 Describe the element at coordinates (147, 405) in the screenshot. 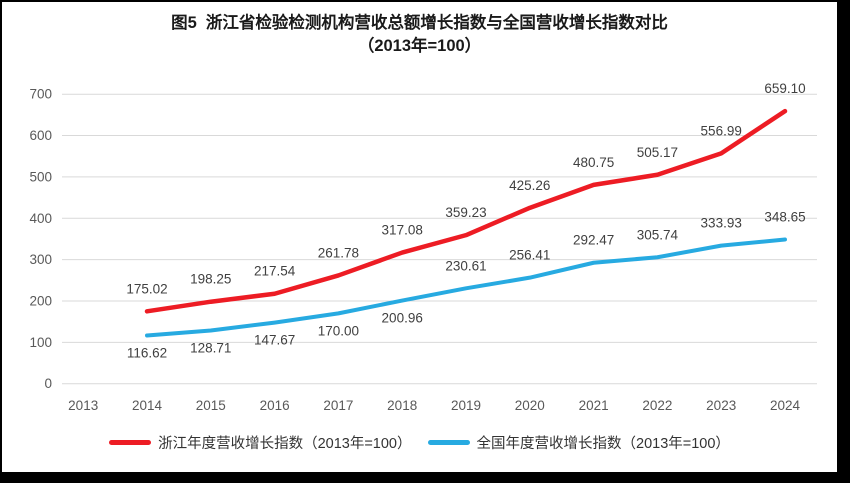

I see `x-axis-tick-label: 2014` at that location.